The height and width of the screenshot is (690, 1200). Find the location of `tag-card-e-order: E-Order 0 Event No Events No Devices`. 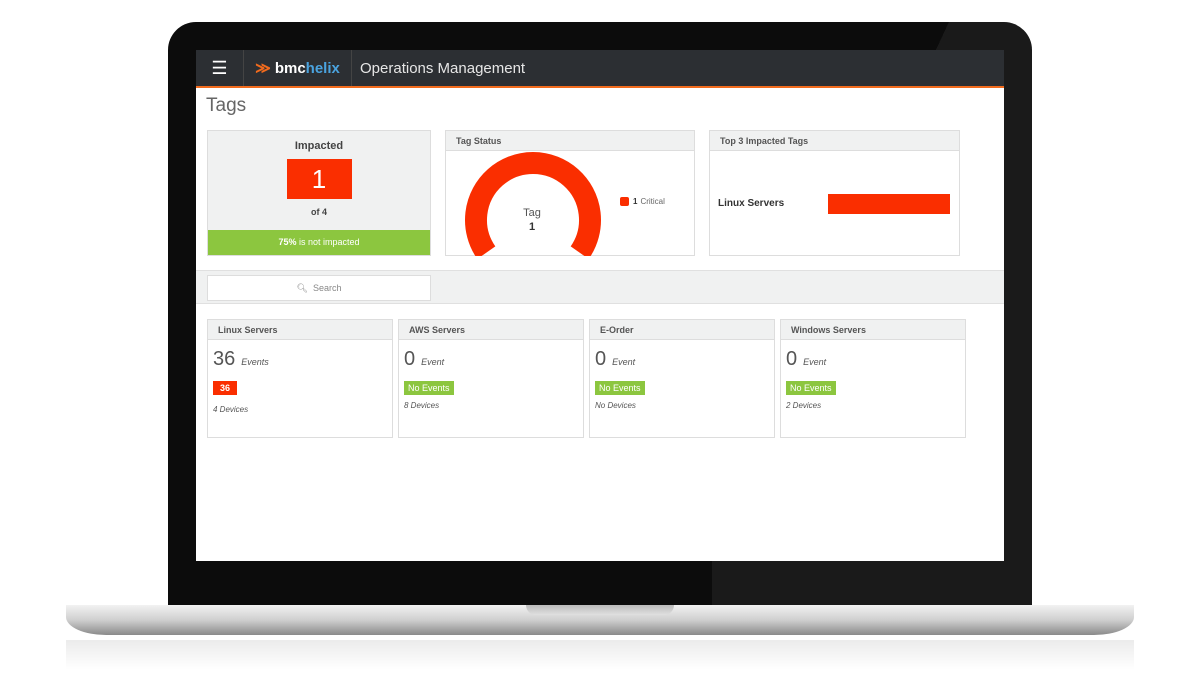

tag-card-e-order: E-Order 0 Event No Events No Devices is located at coordinates (682, 378).